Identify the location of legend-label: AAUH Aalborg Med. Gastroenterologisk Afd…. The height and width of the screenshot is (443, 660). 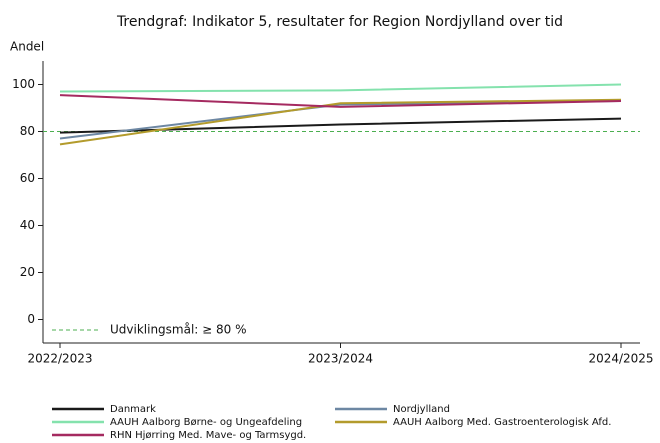
(502, 422).